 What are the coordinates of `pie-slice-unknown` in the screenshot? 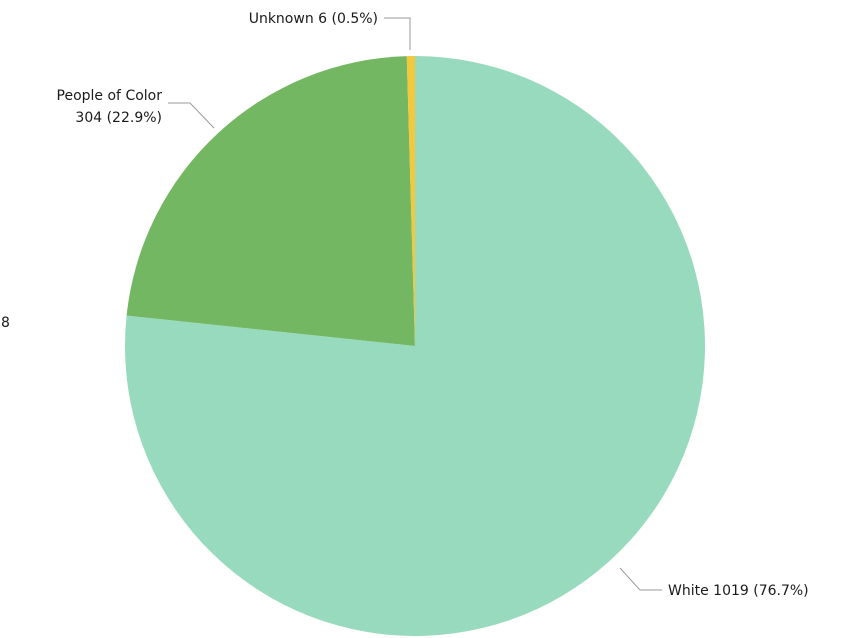 It's located at (410, 201).